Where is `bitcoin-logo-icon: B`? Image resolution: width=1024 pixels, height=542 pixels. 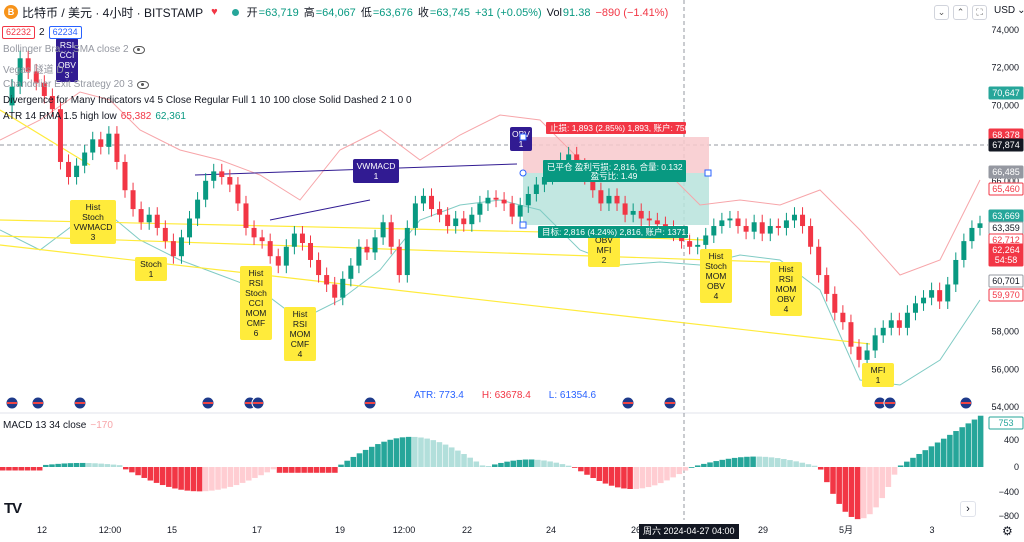
bitcoin-logo-icon: B is located at coordinates (11, 12).